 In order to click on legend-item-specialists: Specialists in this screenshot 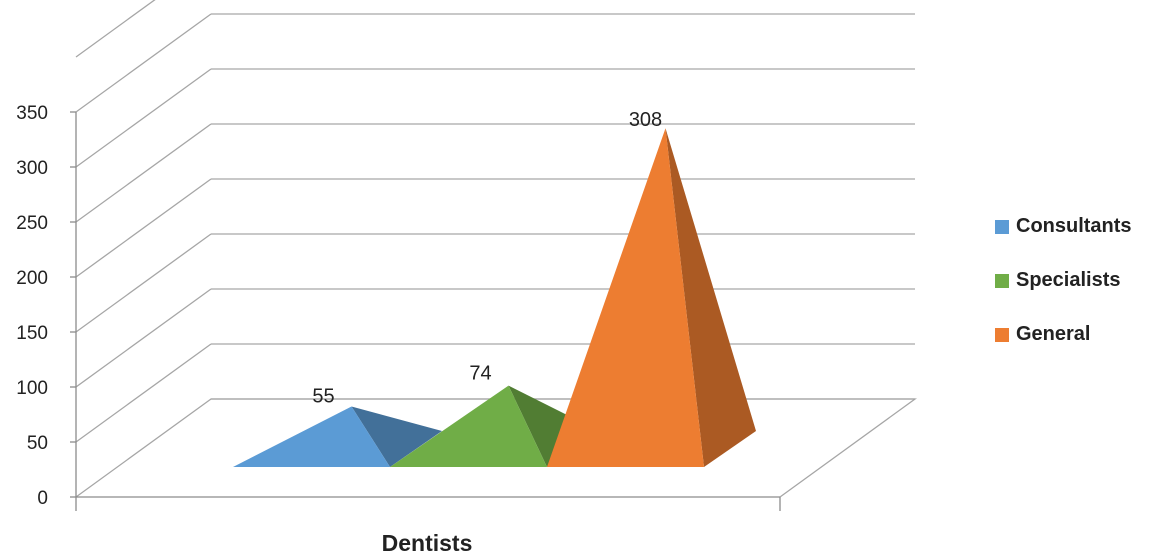, I will do `click(1082, 280)`.